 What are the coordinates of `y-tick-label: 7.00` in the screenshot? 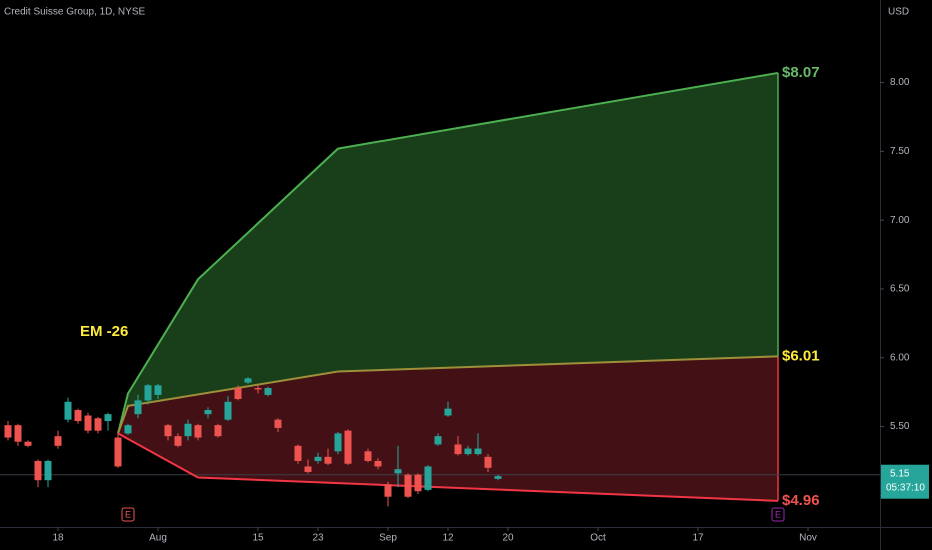 It's located at (900, 220).